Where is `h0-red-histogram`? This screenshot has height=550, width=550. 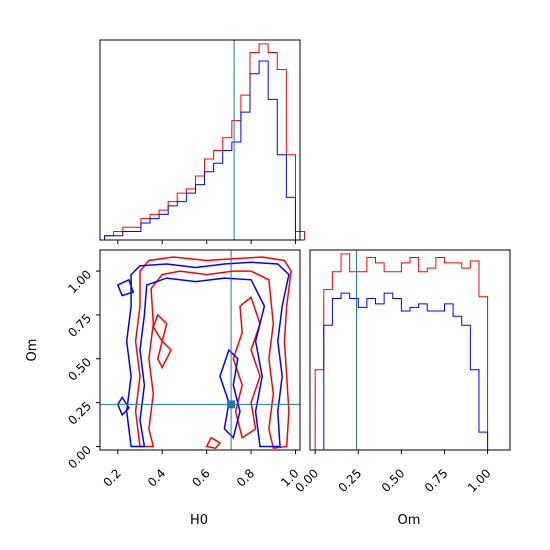 h0-red-histogram is located at coordinates (205, 141).